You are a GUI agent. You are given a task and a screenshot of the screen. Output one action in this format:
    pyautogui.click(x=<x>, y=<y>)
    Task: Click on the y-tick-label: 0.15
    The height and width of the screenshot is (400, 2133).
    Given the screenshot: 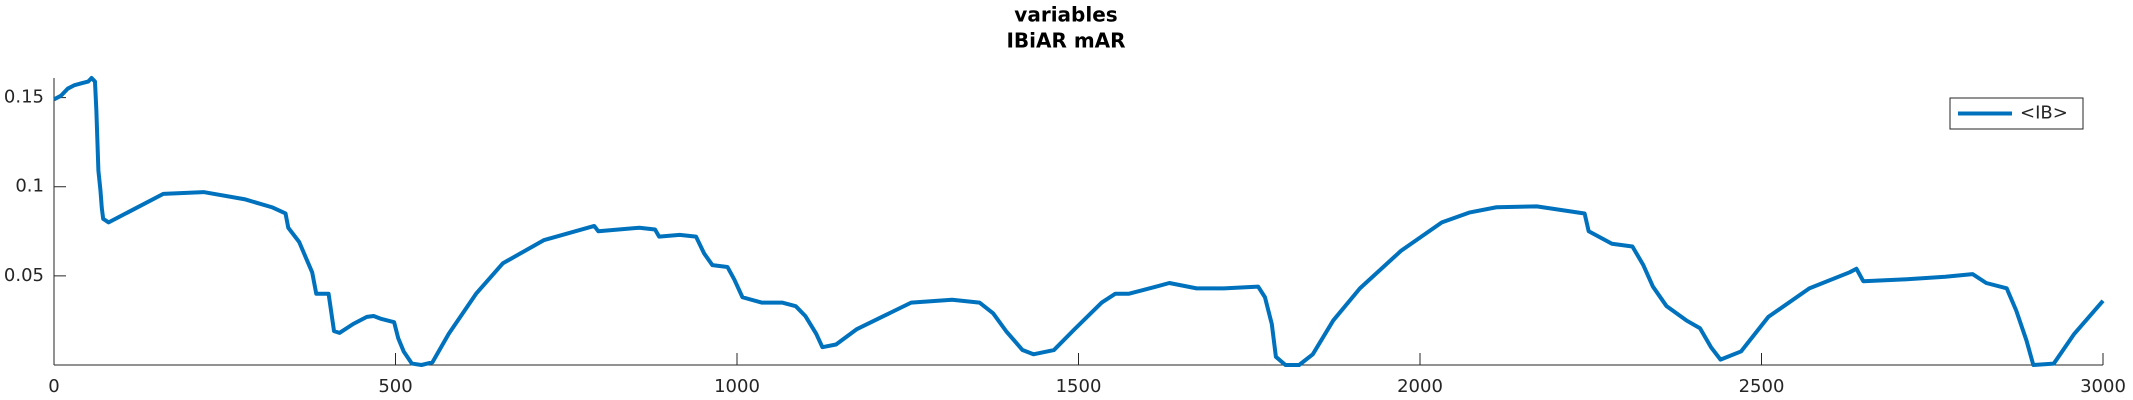 What is the action you would take?
    pyautogui.click(x=24, y=97)
    